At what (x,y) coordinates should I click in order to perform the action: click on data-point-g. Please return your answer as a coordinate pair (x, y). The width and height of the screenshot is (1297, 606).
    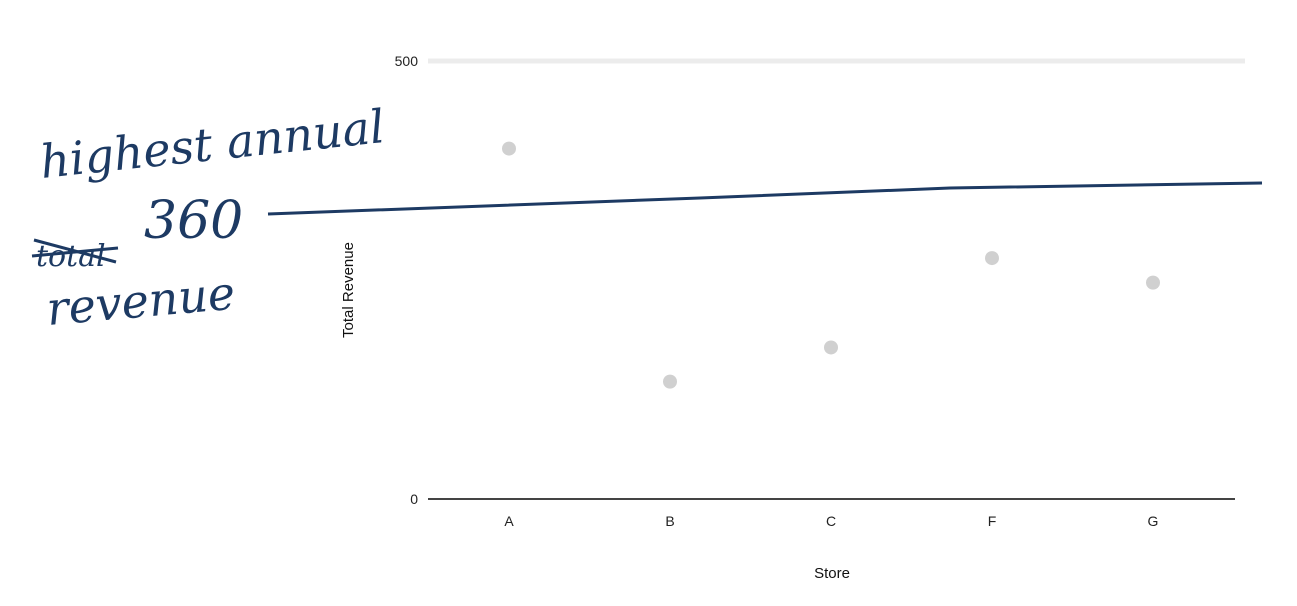
    Looking at the image, I should click on (1153, 282).